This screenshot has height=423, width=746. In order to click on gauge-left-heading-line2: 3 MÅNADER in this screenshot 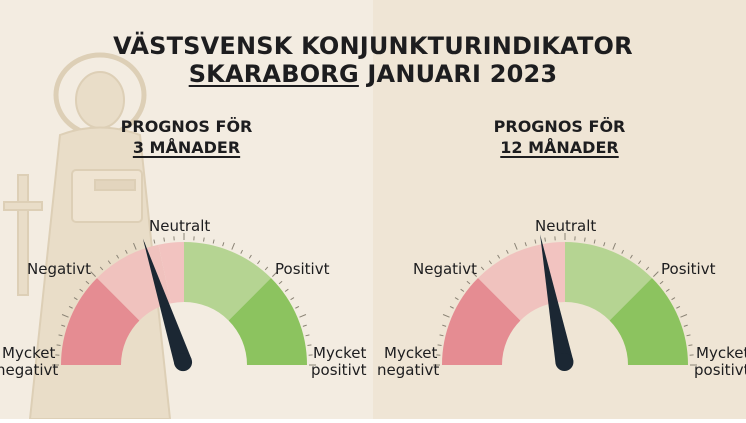, I will do `click(186, 147)`.